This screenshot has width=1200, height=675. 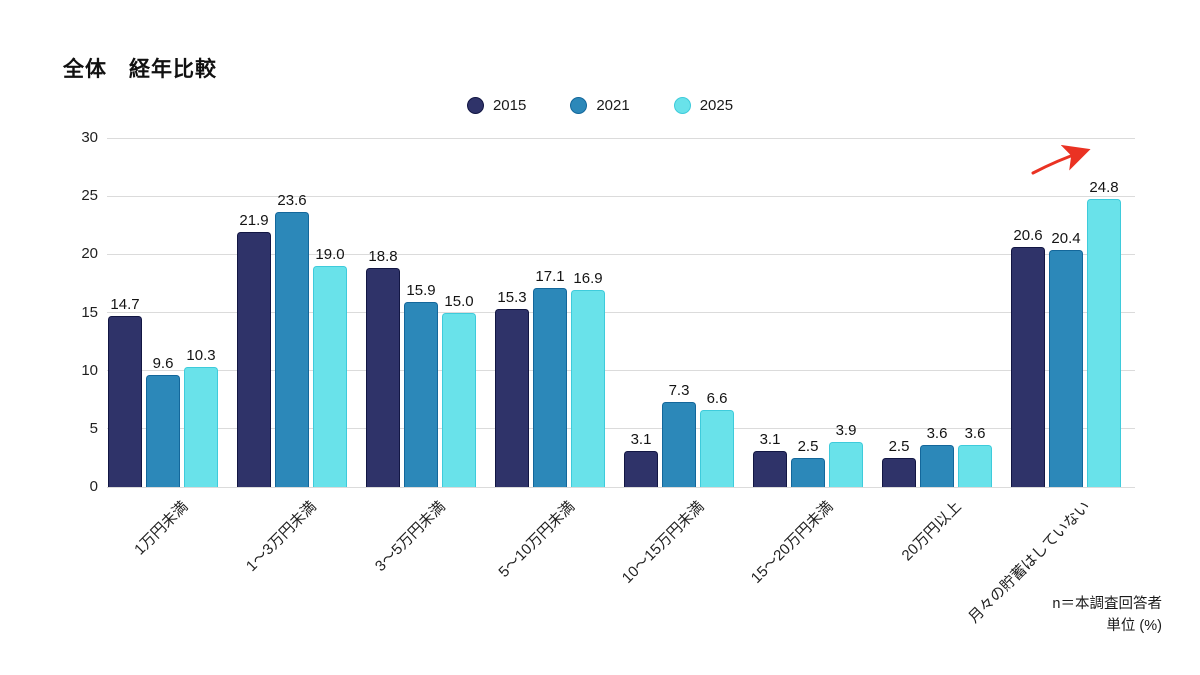 I want to click on bar-value-label: 24.8, so click(x=1104, y=187).